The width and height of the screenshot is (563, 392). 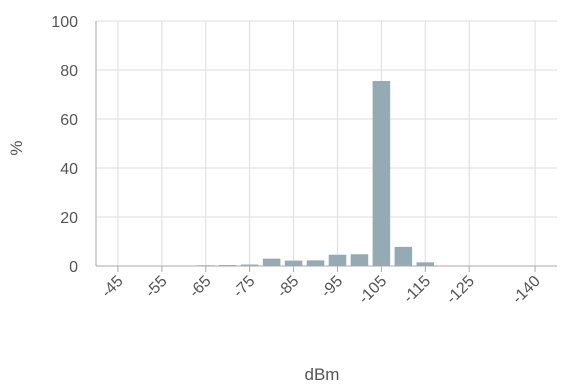 What do you see at coordinates (69, 71) in the screenshot?
I see `y-tick-label: 80` at bounding box center [69, 71].